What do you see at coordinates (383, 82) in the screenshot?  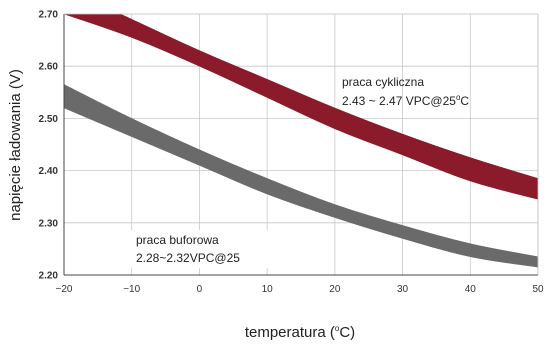 I see `annotation-cyclic-title: praca cykliczna` at bounding box center [383, 82].